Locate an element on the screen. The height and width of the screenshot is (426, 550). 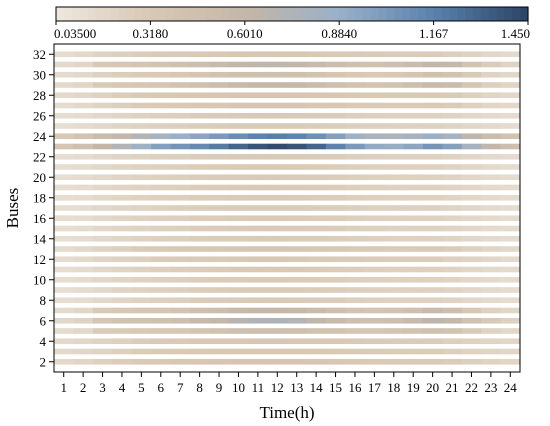
y-tick-label: 32 is located at coordinates (39, 54).